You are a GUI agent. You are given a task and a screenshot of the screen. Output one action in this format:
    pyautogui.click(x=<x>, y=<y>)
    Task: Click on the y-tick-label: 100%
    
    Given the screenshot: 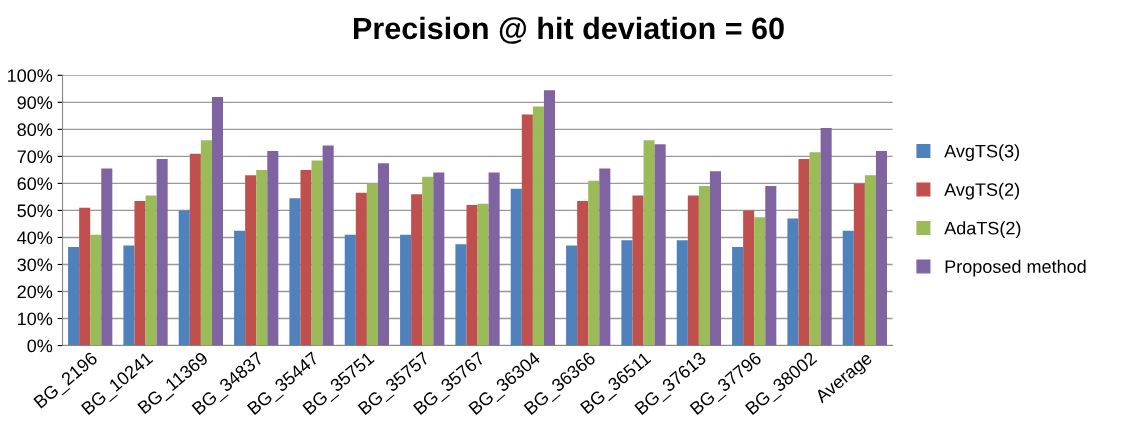 What is the action you would take?
    pyautogui.click(x=30, y=76)
    